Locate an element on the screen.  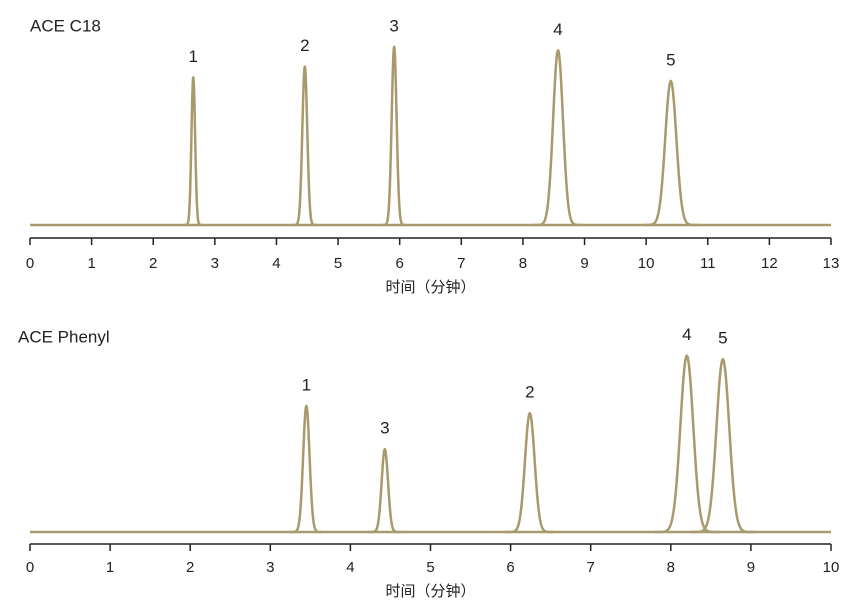
x-tick-label: 13 is located at coordinates (831, 263).